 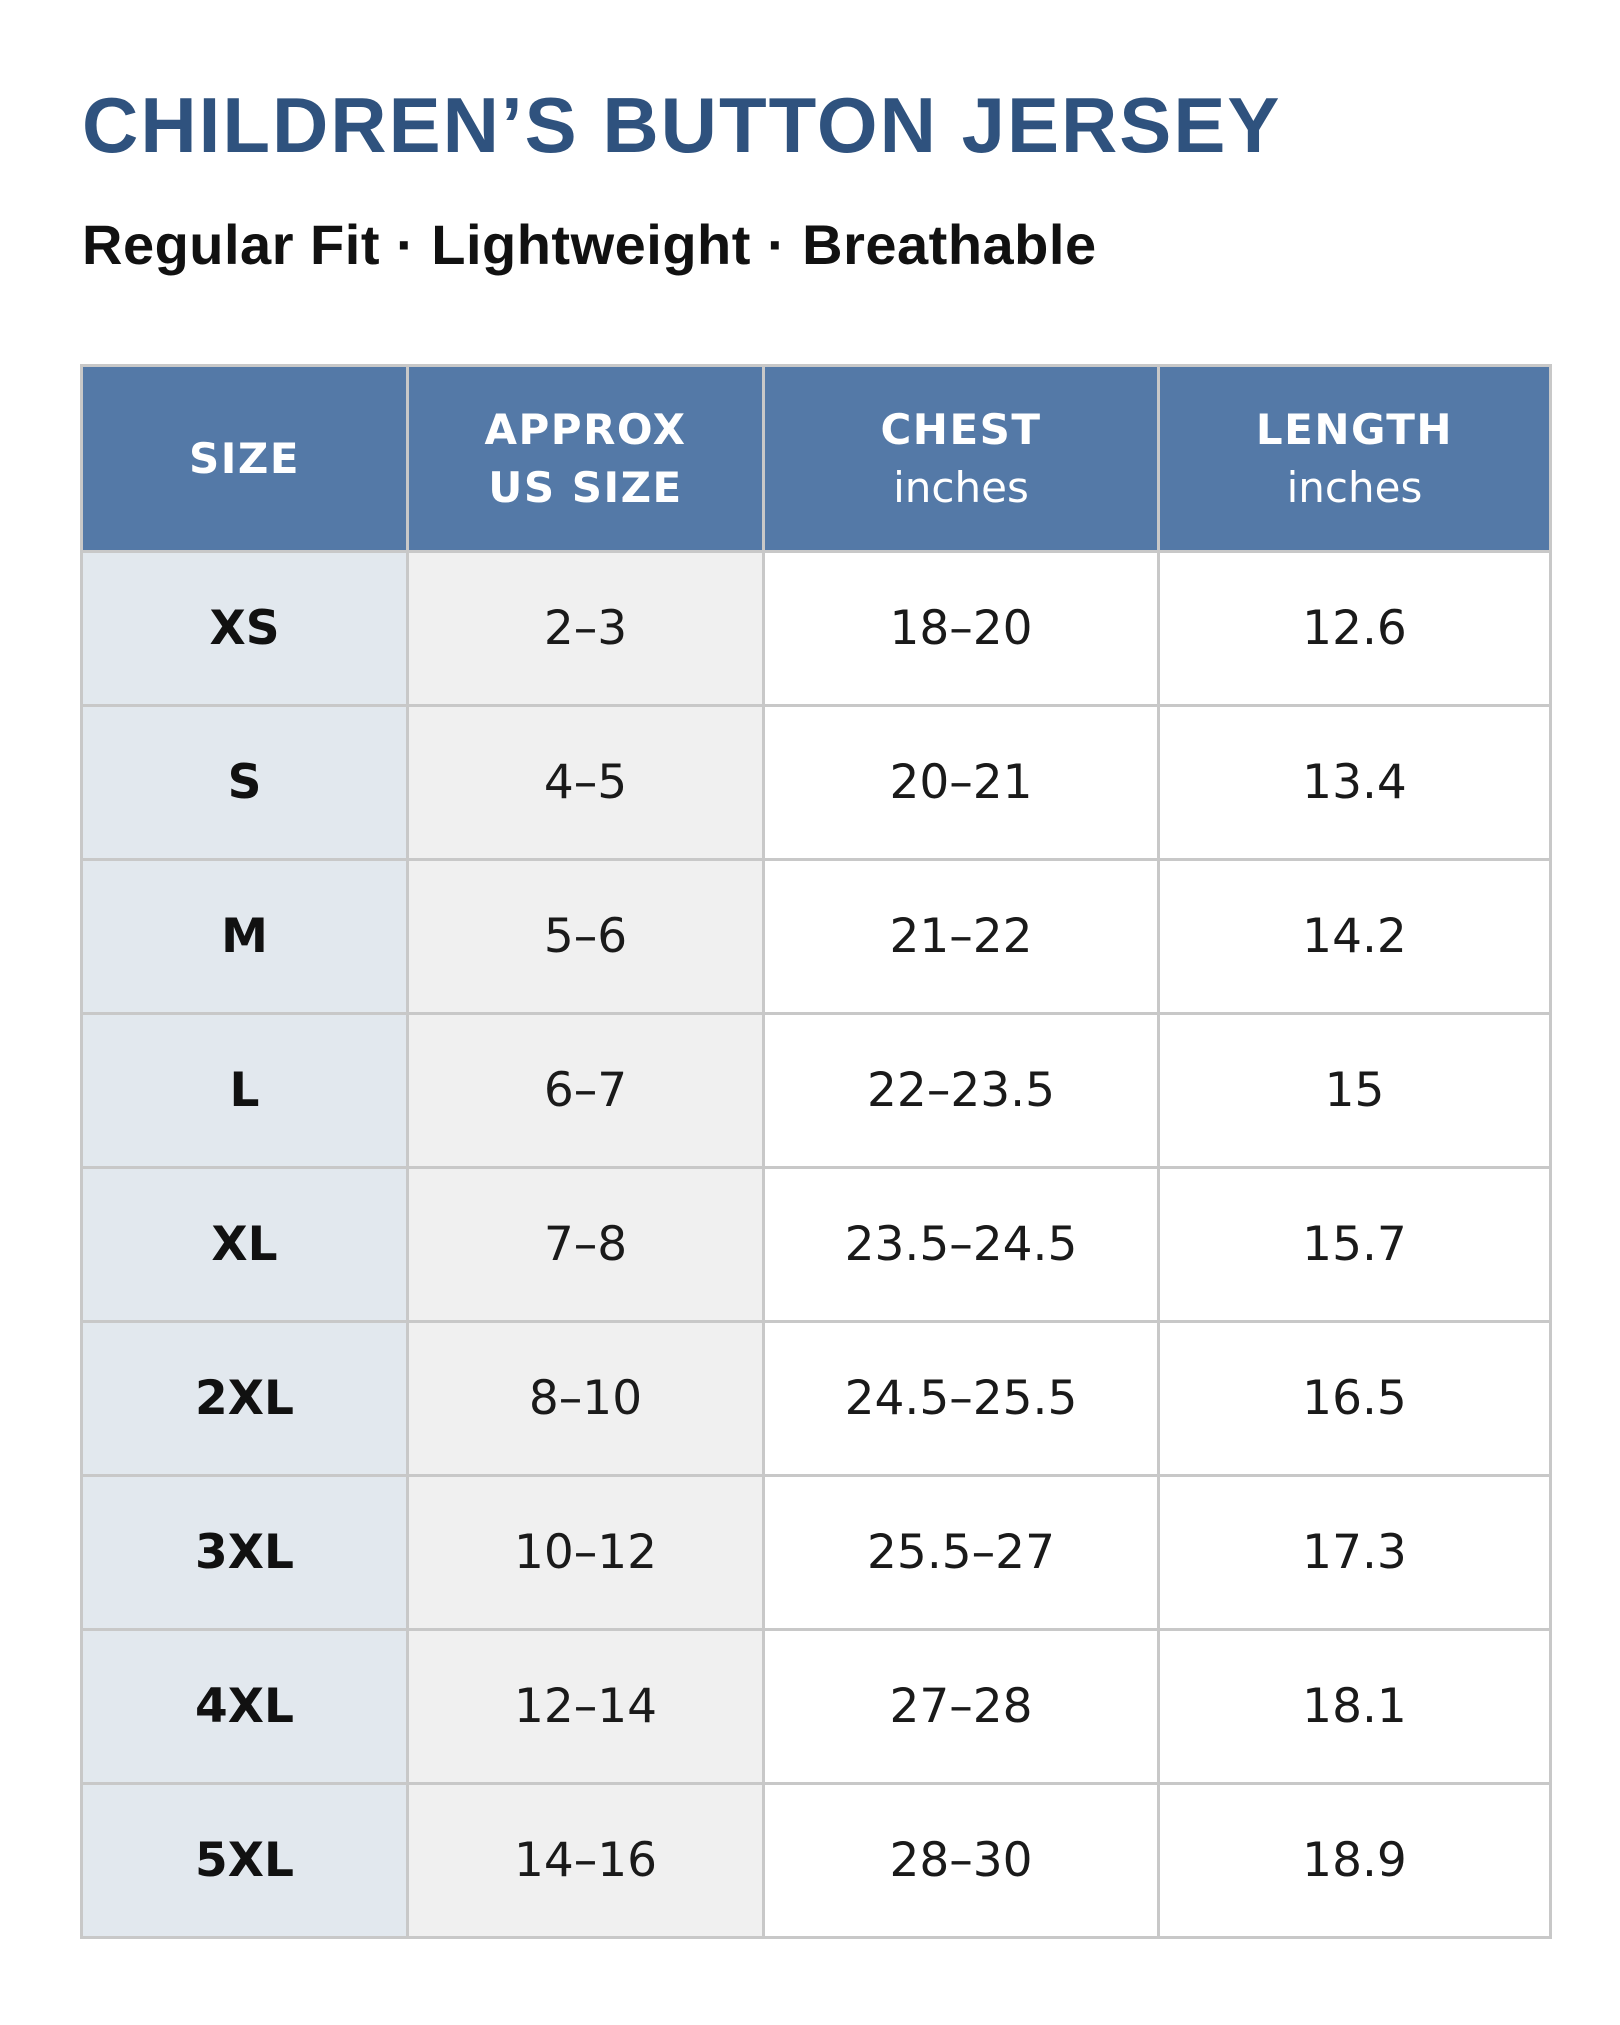 I want to click on cell-chest: 25.5–27, so click(x=961, y=1552).